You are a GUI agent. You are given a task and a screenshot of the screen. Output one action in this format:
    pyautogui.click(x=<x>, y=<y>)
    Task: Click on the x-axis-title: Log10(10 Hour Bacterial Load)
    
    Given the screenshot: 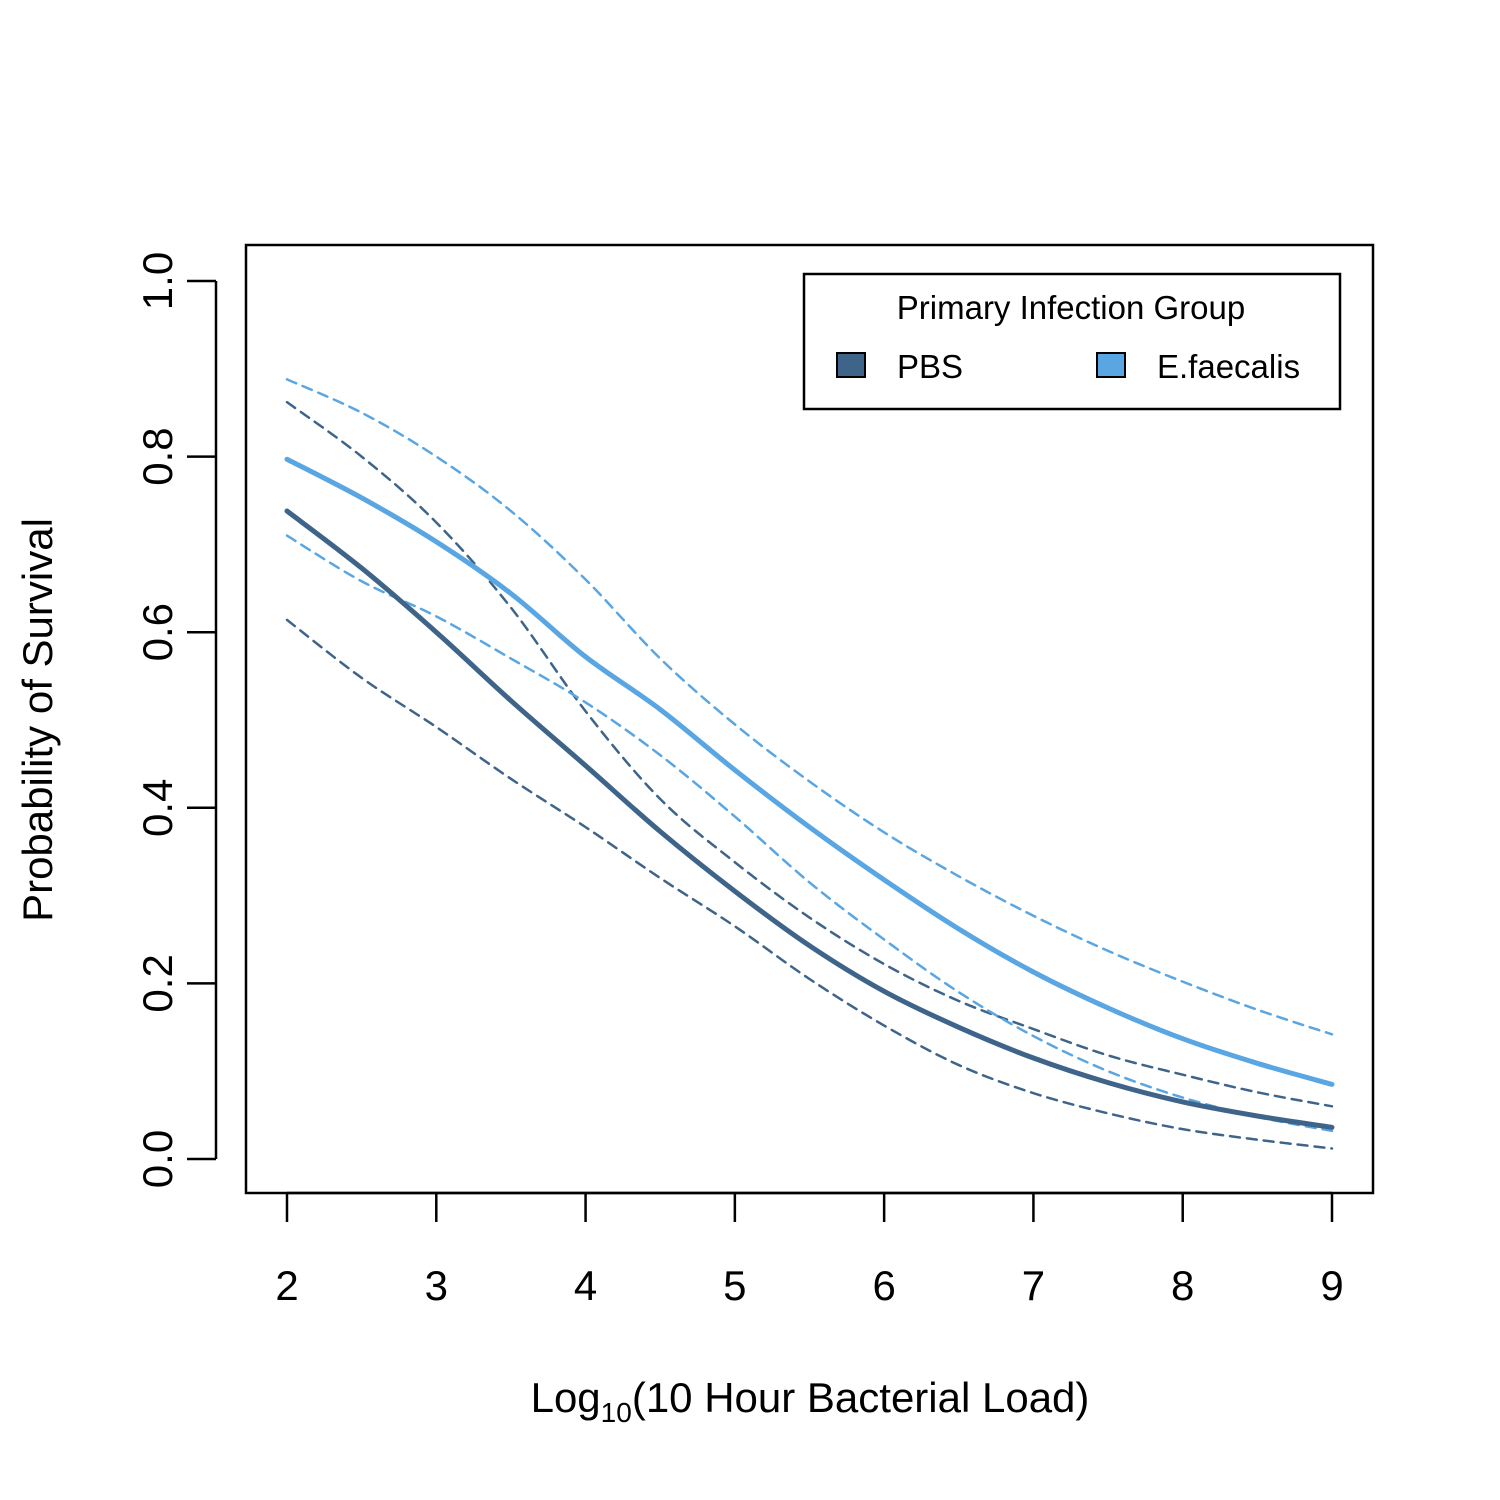 What is the action you would take?
    pyautogui.click(x=810, y=1401)
    